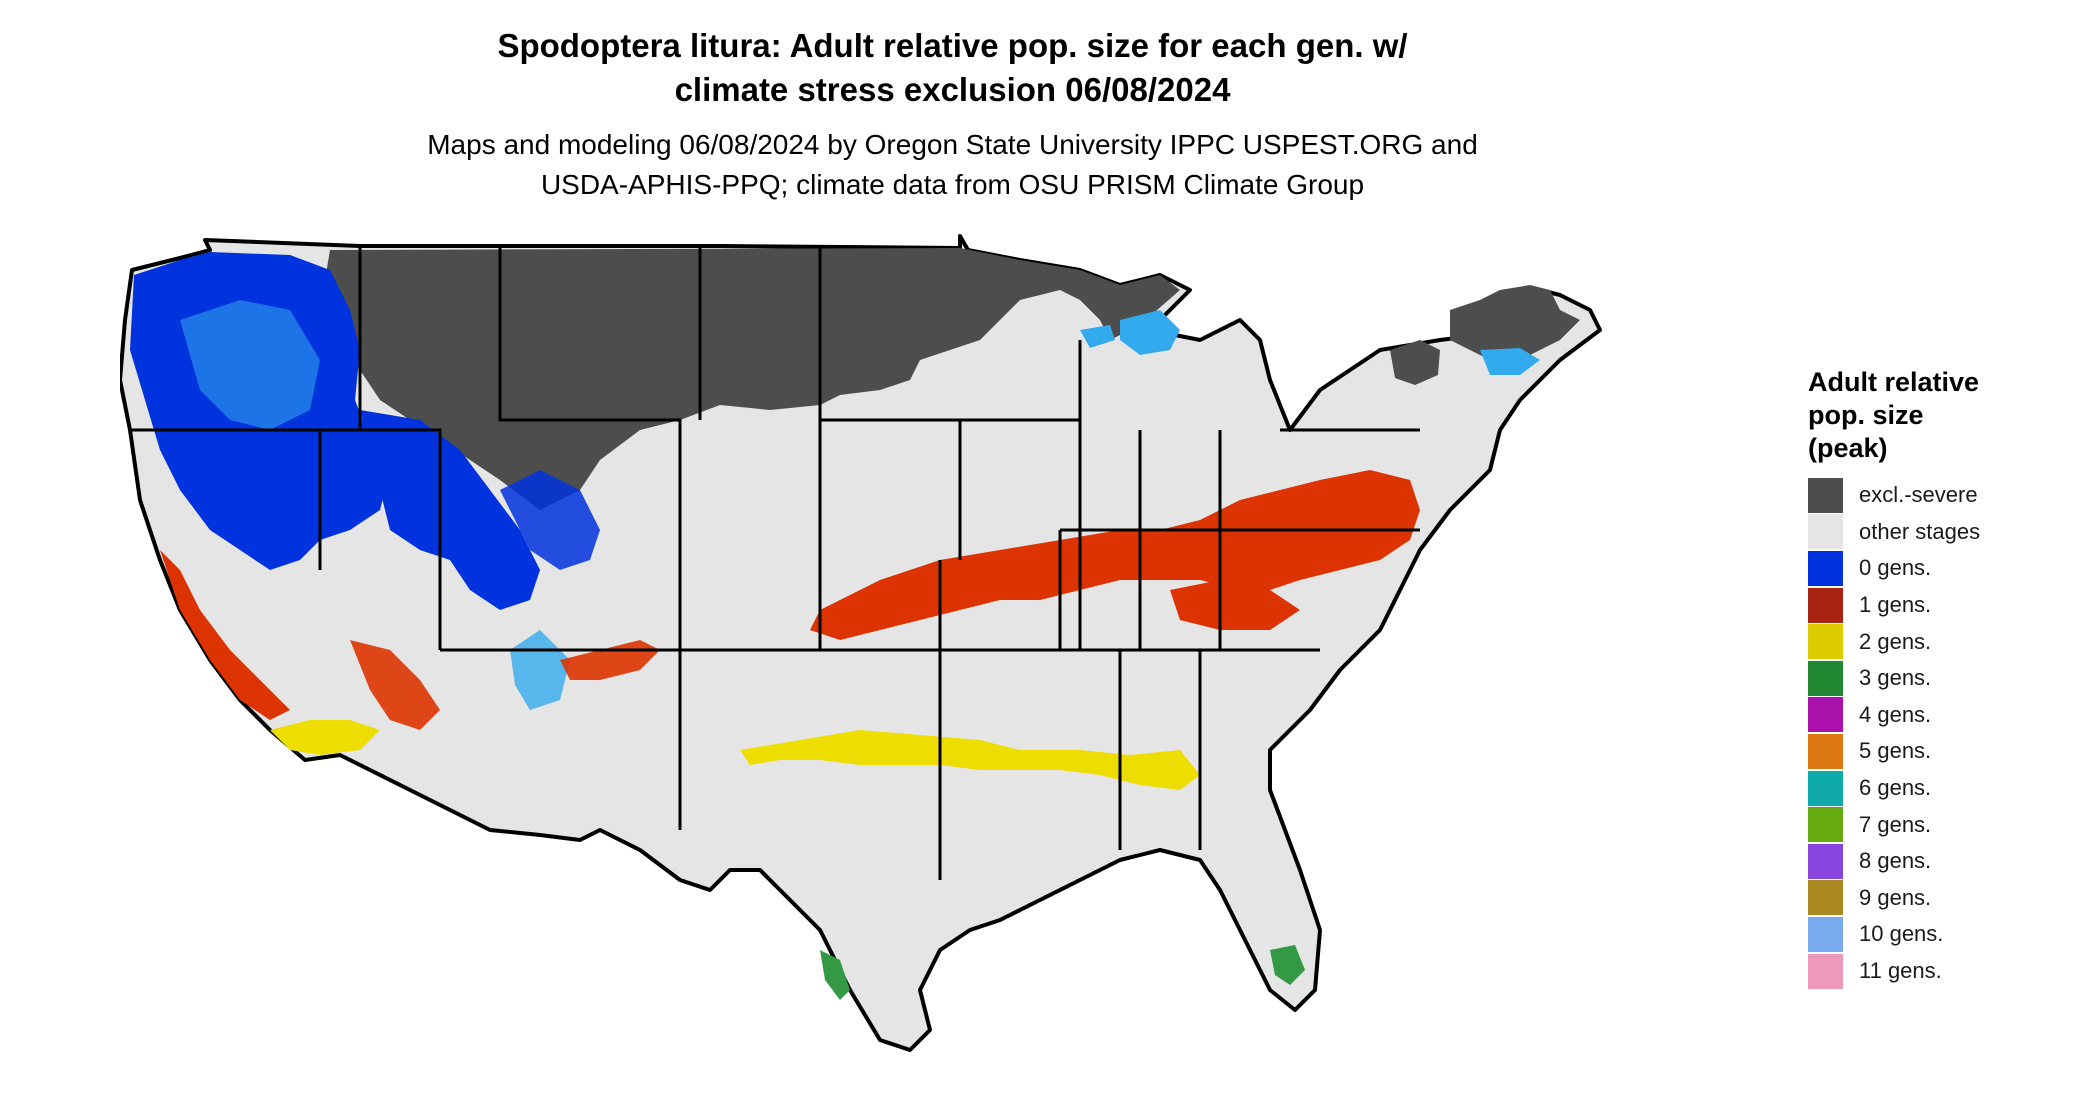 The width and height of the screenshot is (2100, 1116). Describe the element at coordinates (1948, 971) in the screenshot. I see `legend-item: 11 gens.` at that location.